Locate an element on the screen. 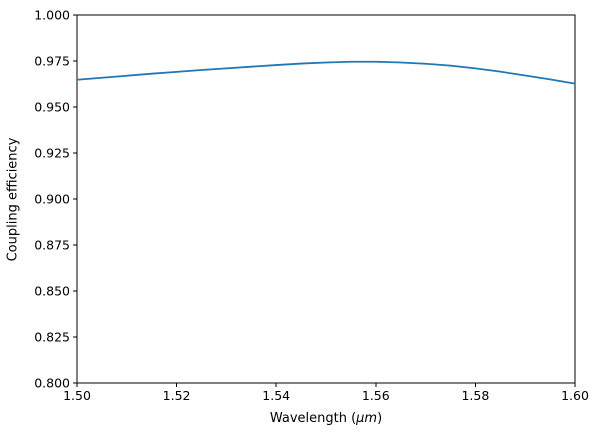 This screenshot has width=600, height=442. x-axis-label-math-unit: μm is located at coordinates (367, 418).